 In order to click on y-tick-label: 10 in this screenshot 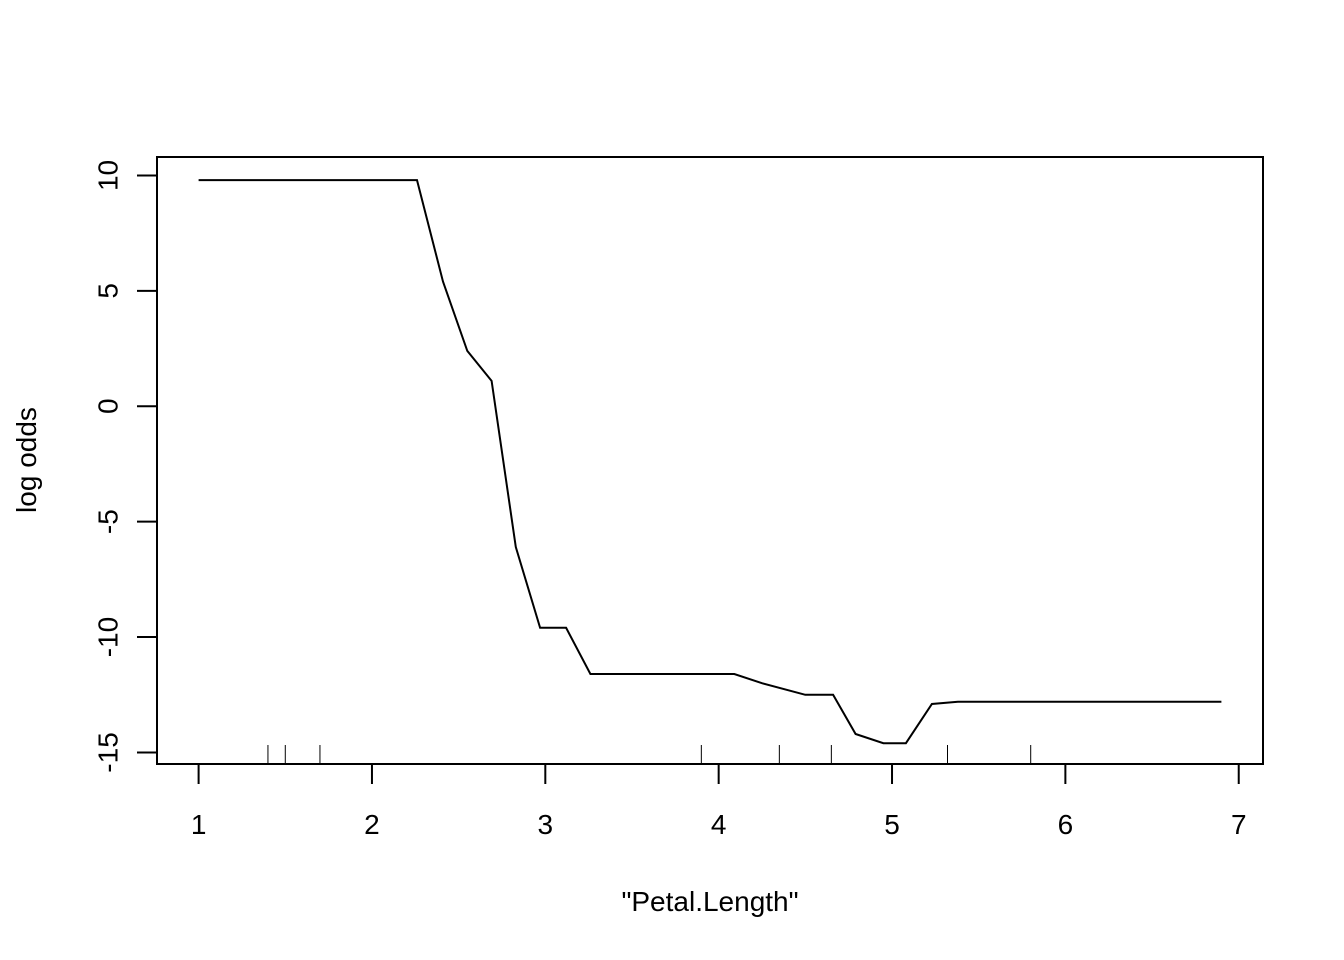, I will do `click(108, 175)`.